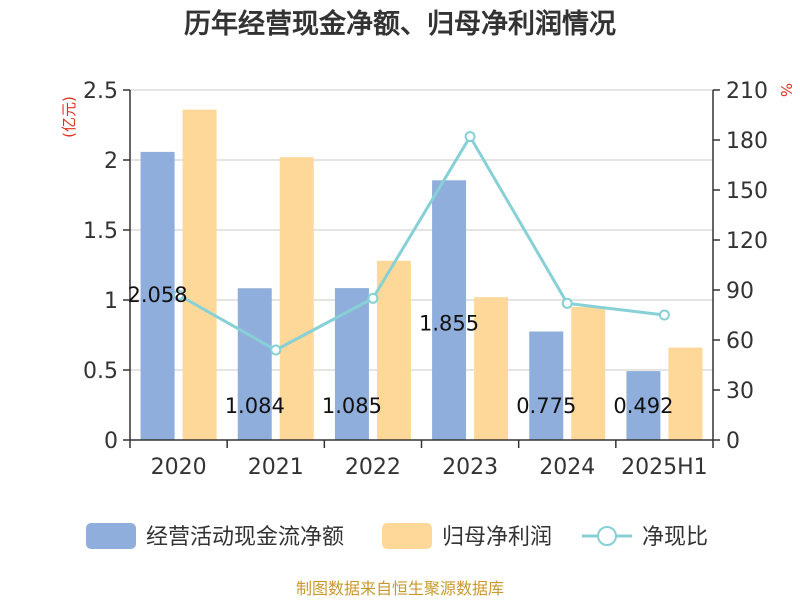 Image resolution: width=800 pixels, height=600 pixels. What do you see at coordinates (675, 537) in the screenshot?
I see `legend-label: 净现比` at bounding box center [675, 537].